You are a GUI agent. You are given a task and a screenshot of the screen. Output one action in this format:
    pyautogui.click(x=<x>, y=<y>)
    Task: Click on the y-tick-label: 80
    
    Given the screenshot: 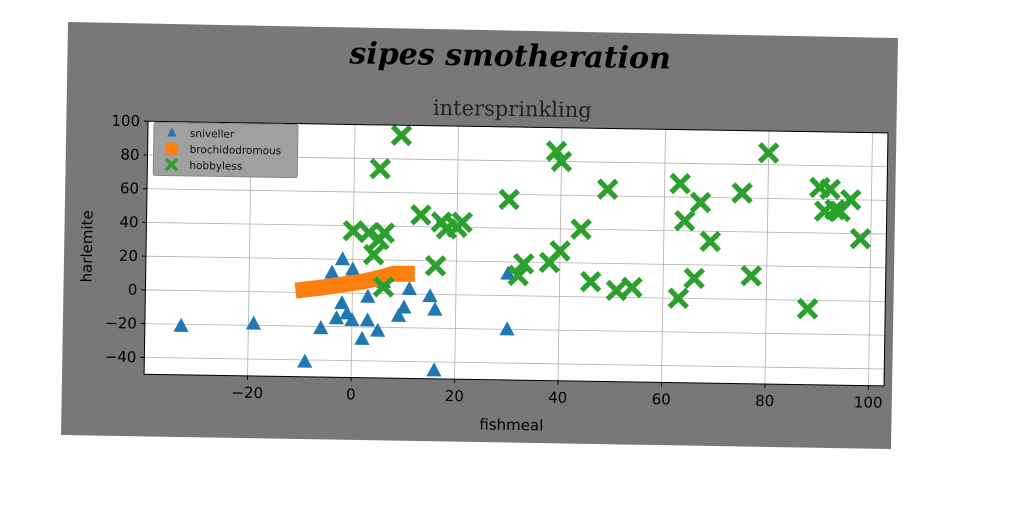 What is the action you would take?
    pyautogui.click(x=129, y=155)
    